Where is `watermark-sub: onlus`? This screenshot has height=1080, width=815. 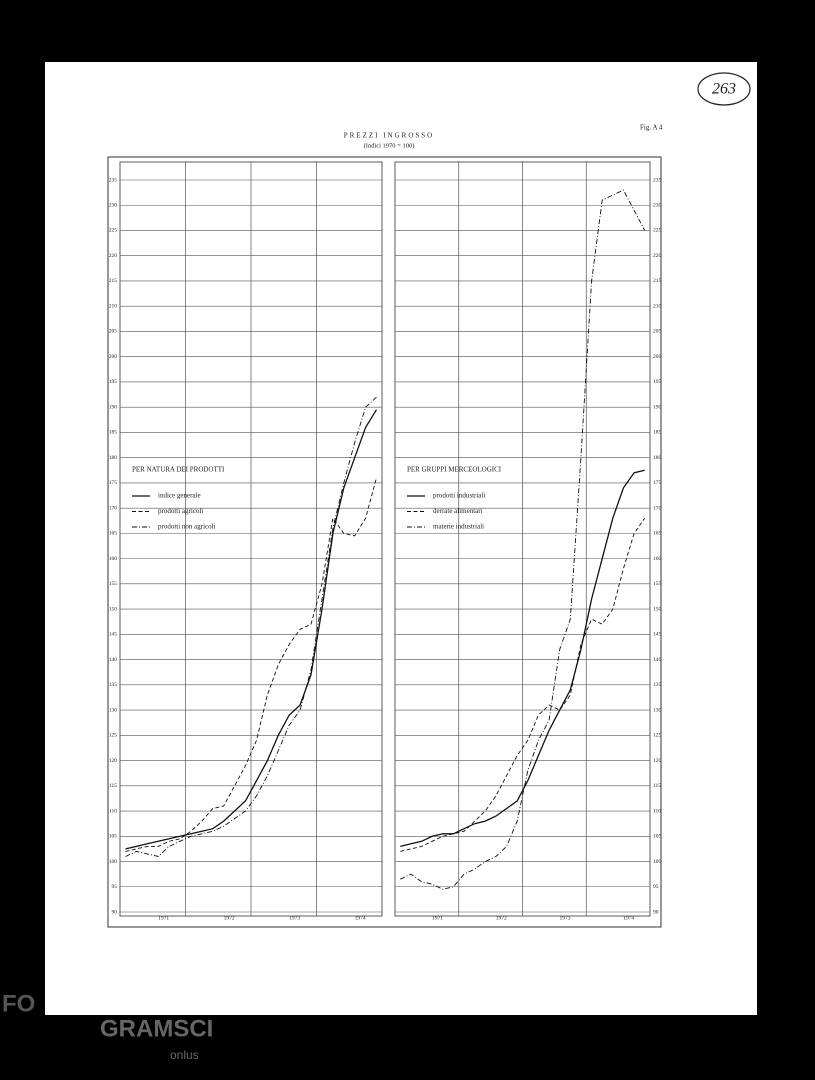
watermark-sub: onlus is located at coordinates (184, 1055).